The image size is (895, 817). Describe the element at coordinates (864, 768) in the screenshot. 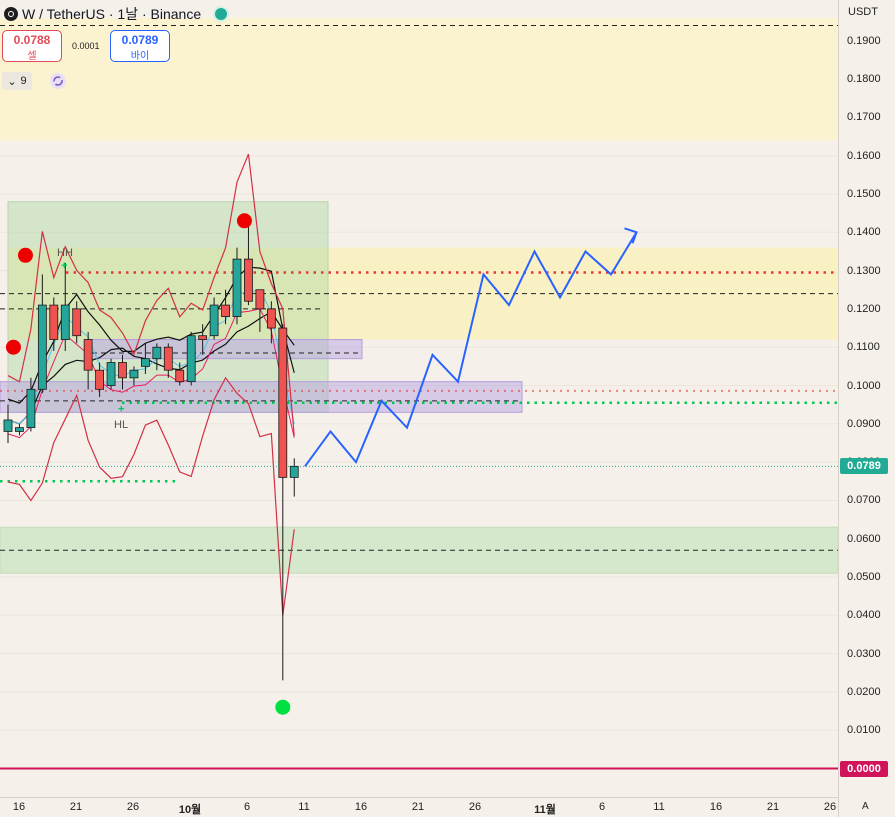

I see `zero-price-label: 0.0000` at that location.